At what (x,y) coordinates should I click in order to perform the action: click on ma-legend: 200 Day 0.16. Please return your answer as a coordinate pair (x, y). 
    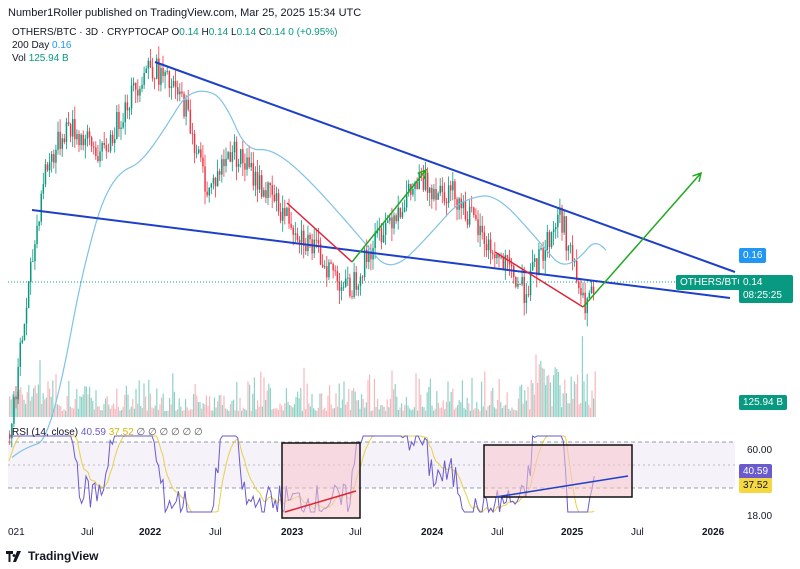
    Looking at the image, I should click on (42, 45).